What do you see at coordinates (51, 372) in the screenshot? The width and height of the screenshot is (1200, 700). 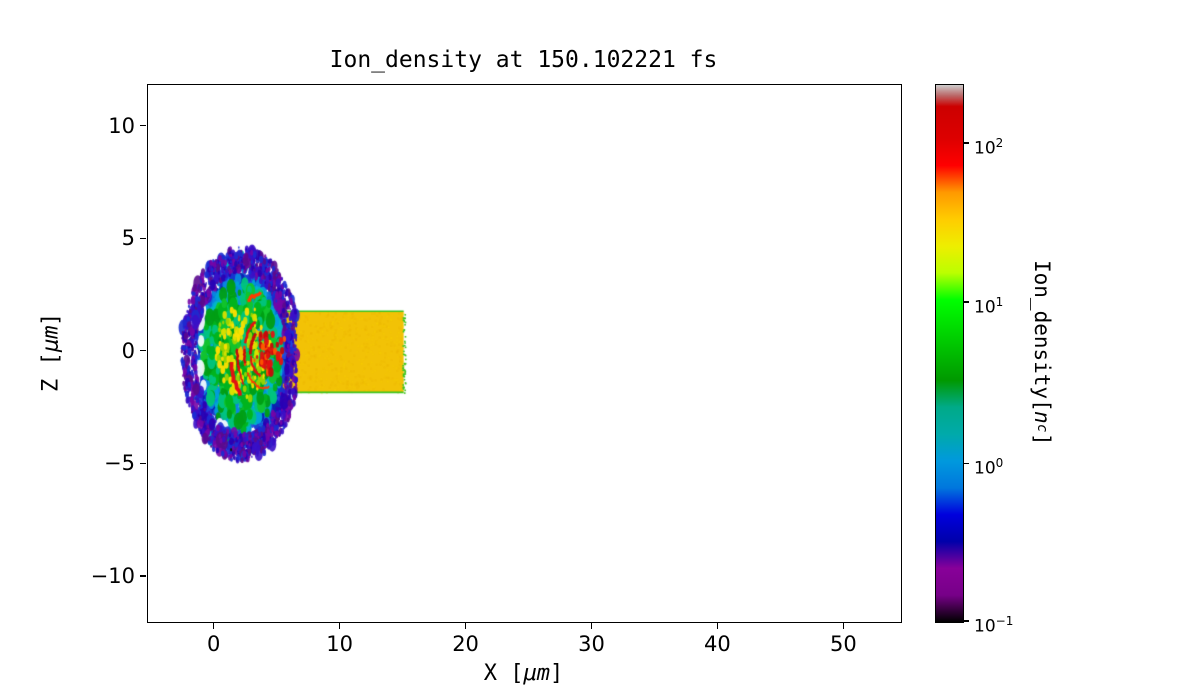 I see `y-axis-label-prefix: Z [` at bounding box center [51, 372].